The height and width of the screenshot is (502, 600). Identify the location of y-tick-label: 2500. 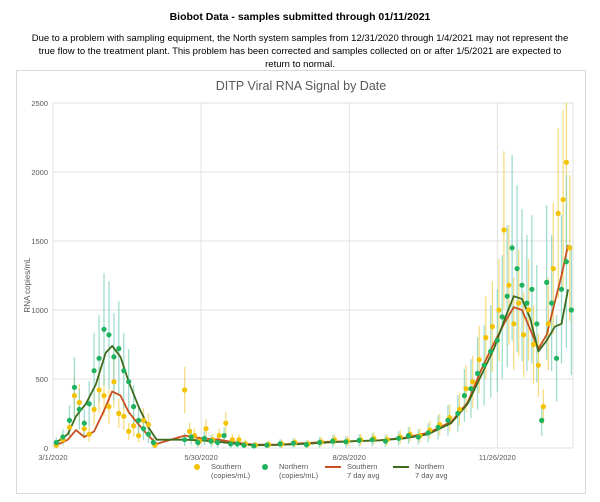
(39, 103).